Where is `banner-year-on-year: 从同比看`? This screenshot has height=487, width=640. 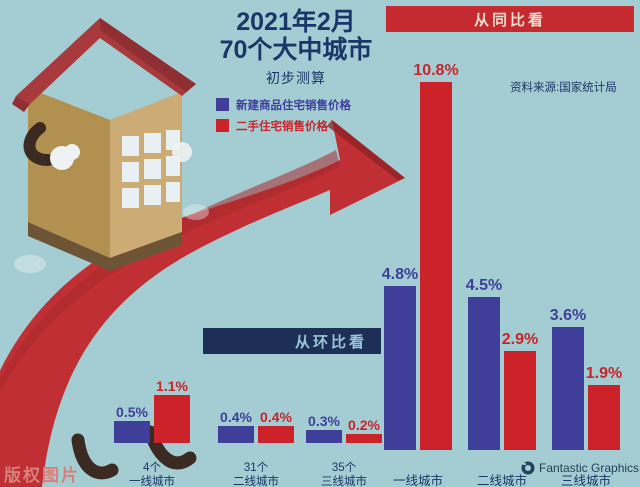 banner-year-on-year: 从同比看 is located at coordinates (510, 19).